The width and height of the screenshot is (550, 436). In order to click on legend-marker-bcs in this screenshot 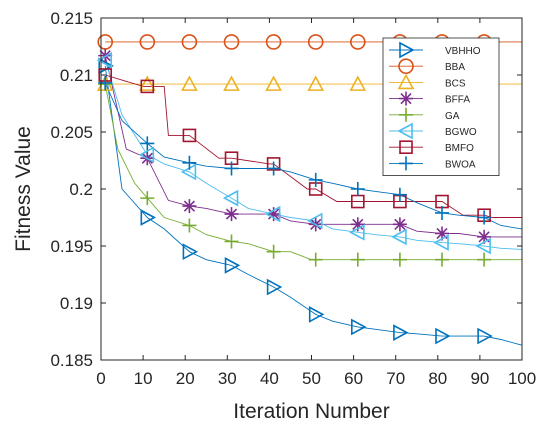, I will do `click(406, 81)`.